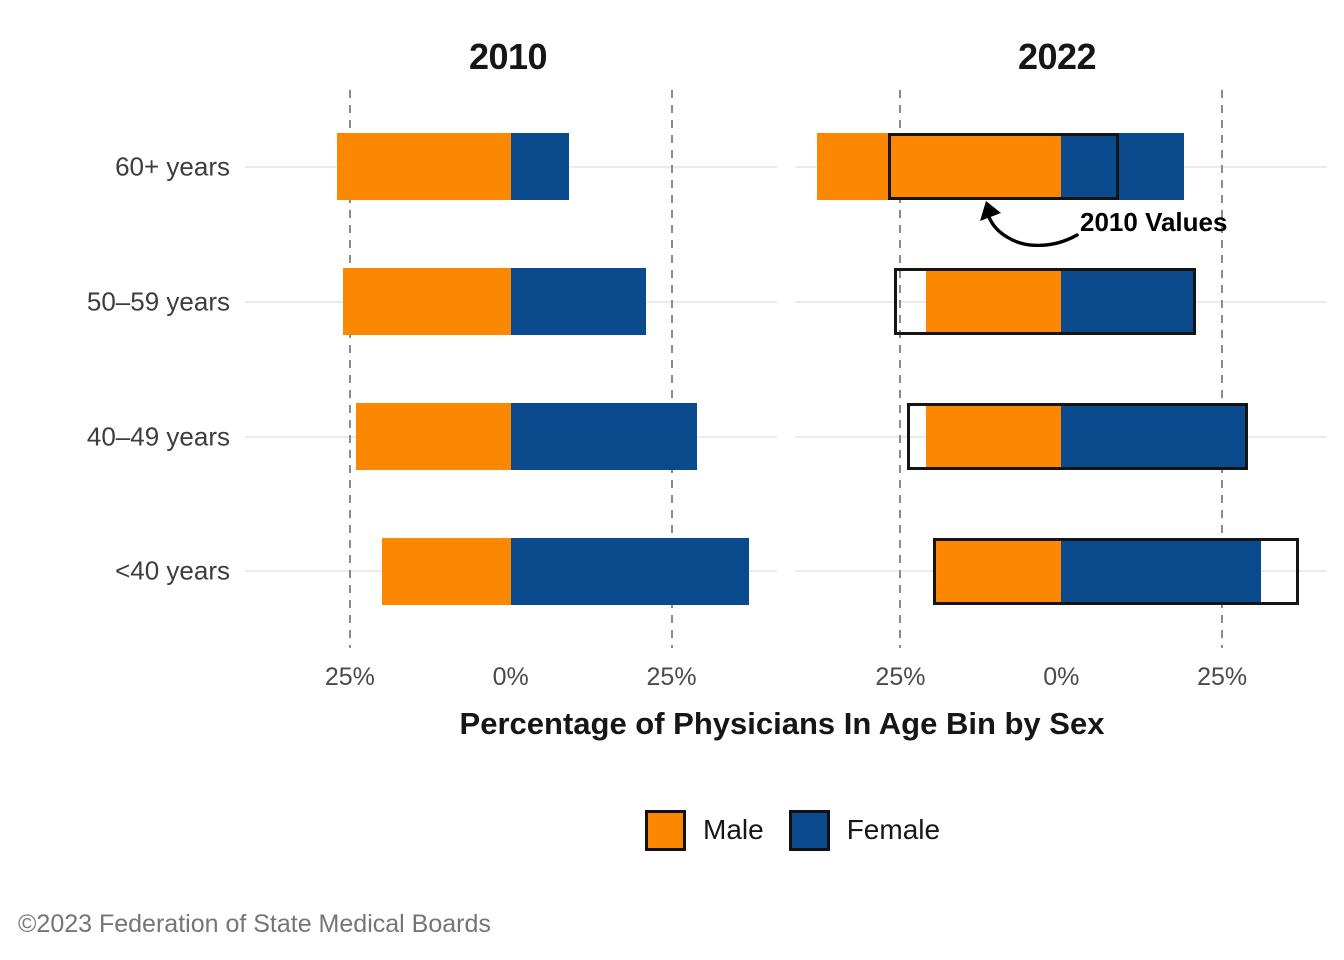  What do you see at coordinates (158, 301) in the screenshot?
I see `category-label: 50–59 years` at bounding box center [158, 301].